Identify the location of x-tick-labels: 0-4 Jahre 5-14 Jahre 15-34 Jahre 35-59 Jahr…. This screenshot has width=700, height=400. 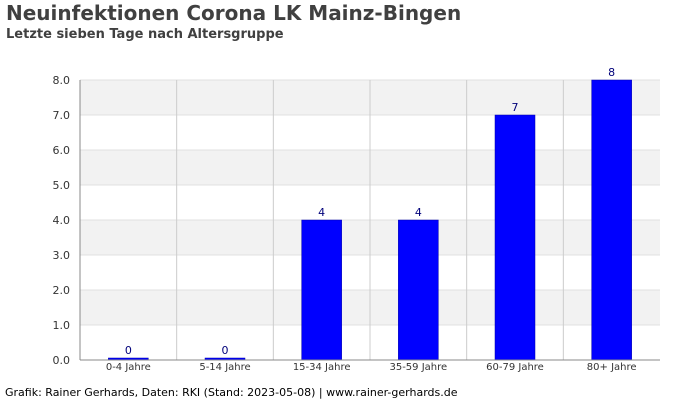
(371, 367).